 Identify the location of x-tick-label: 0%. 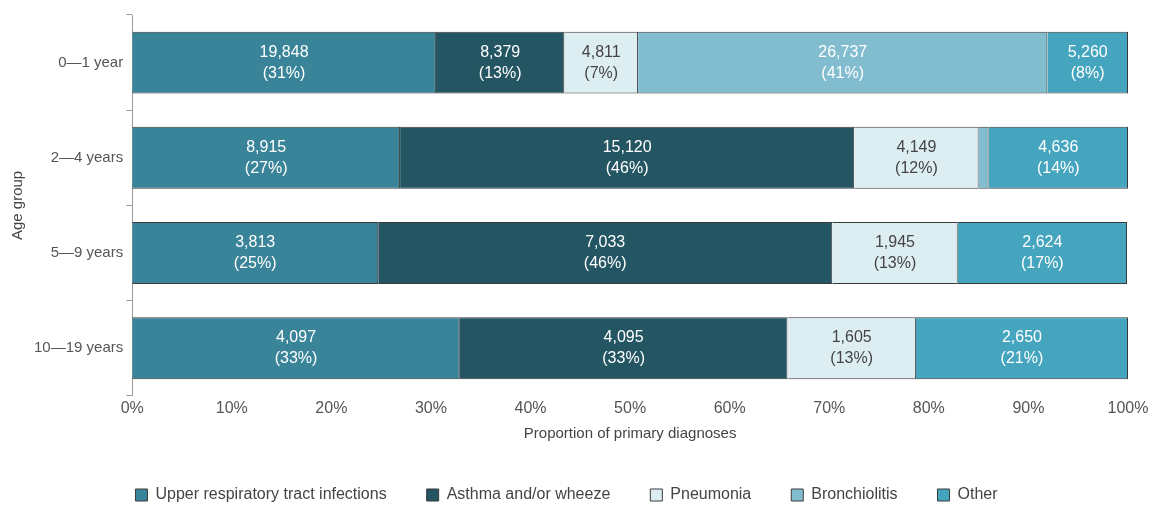
(132, 407).